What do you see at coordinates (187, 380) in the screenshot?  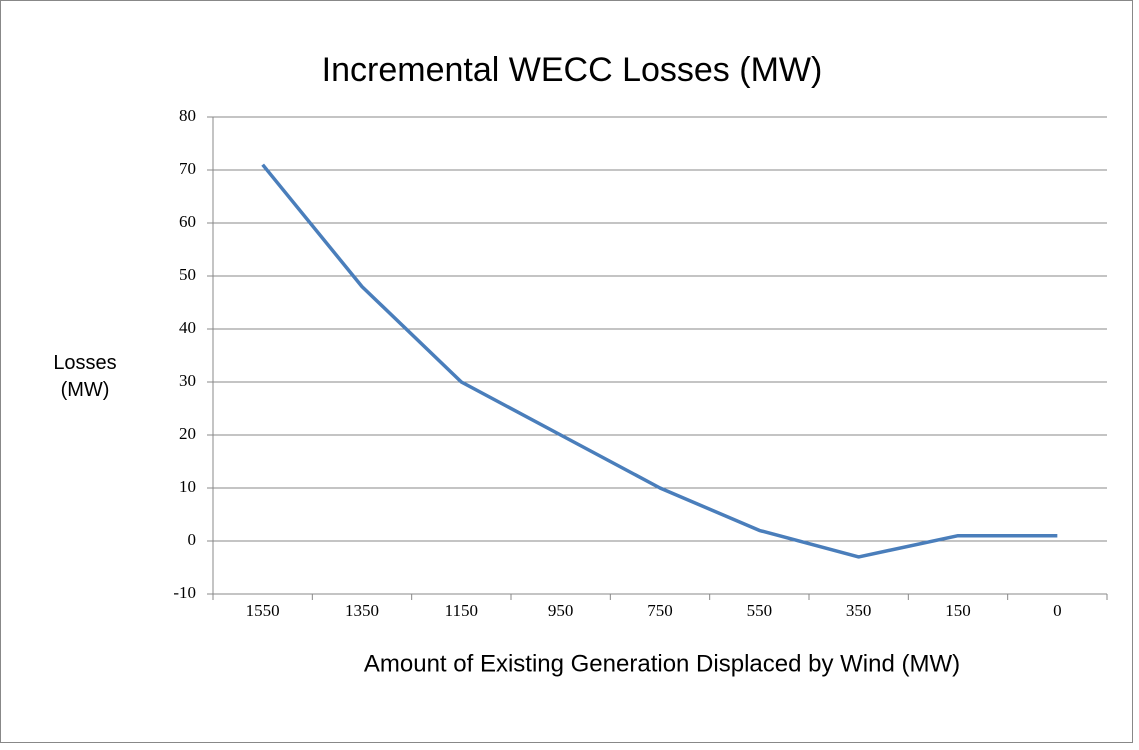 I see `y-tick-label: 30` at bounding box center [187, 380].